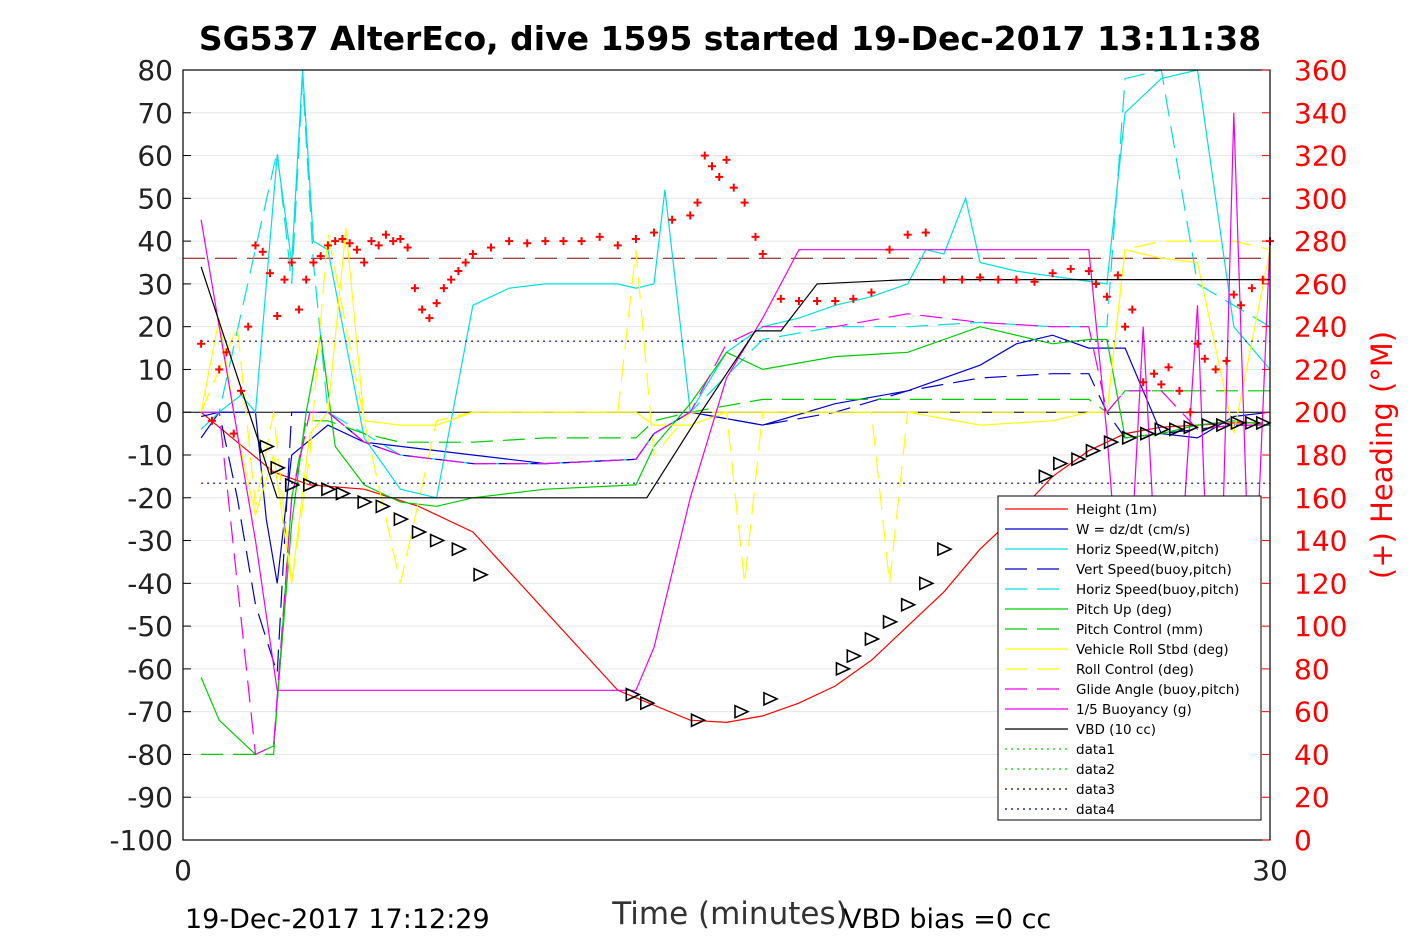  I want to click on x-tick-label: 30, so click(1270, 870).